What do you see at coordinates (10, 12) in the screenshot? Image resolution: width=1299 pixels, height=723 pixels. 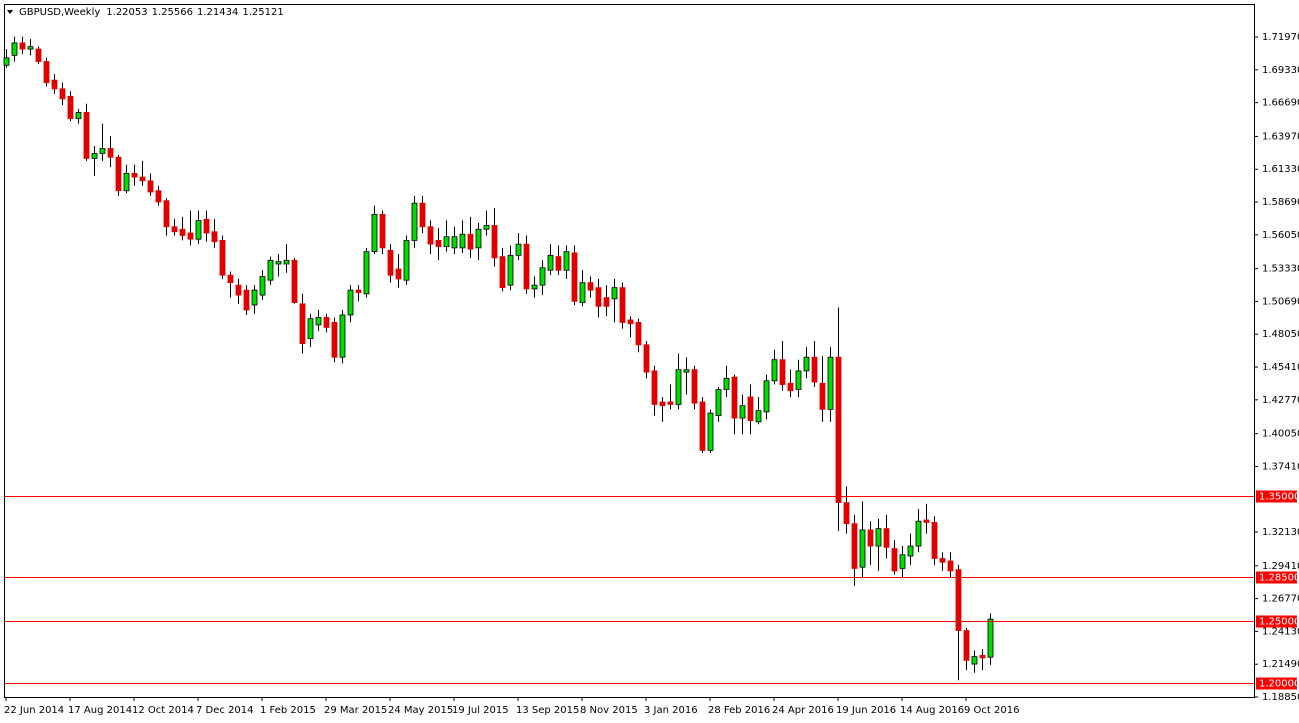 I see `menu-arrow` at bounding box center [10, 12].